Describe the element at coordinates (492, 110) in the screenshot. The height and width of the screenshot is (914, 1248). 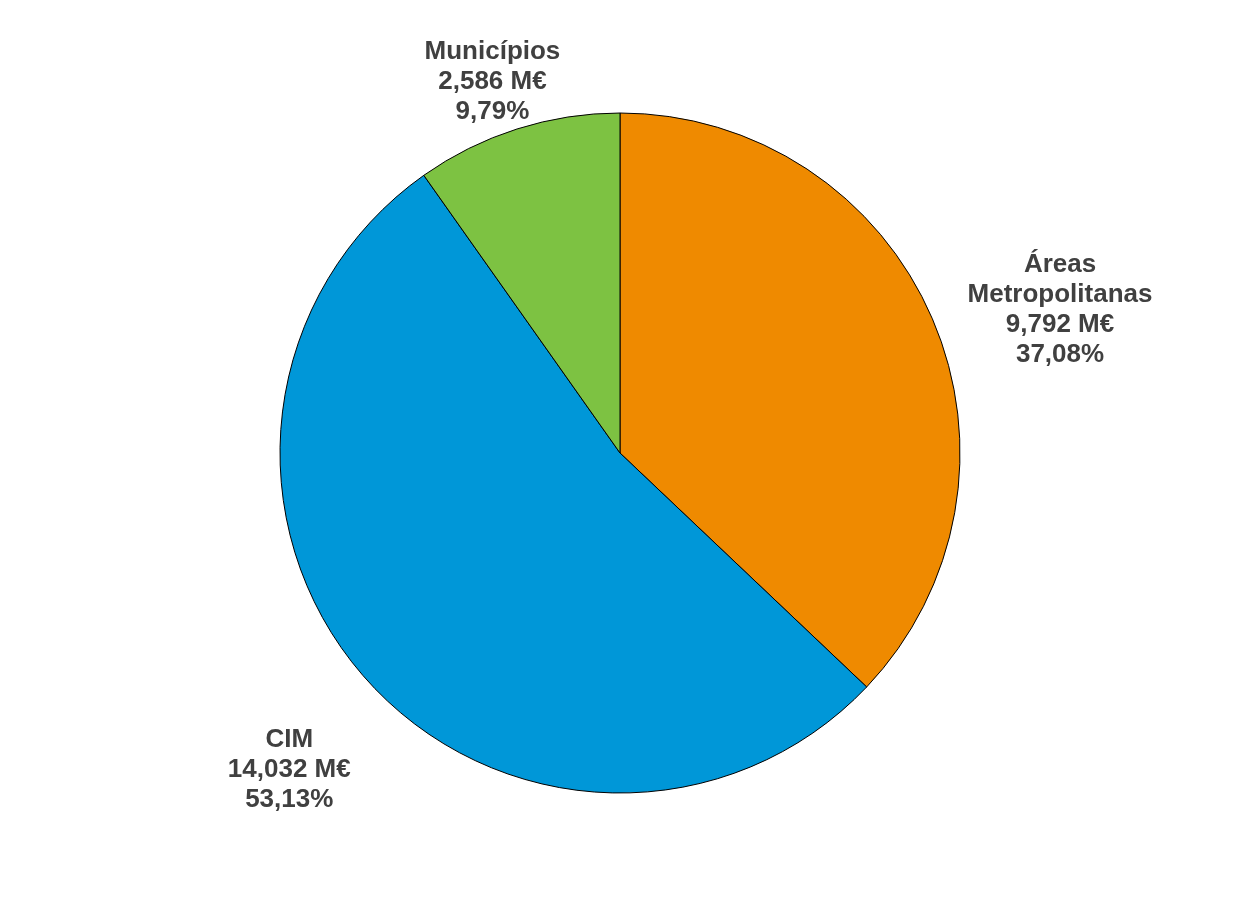
I see `data-label: 9,79%` at that location.